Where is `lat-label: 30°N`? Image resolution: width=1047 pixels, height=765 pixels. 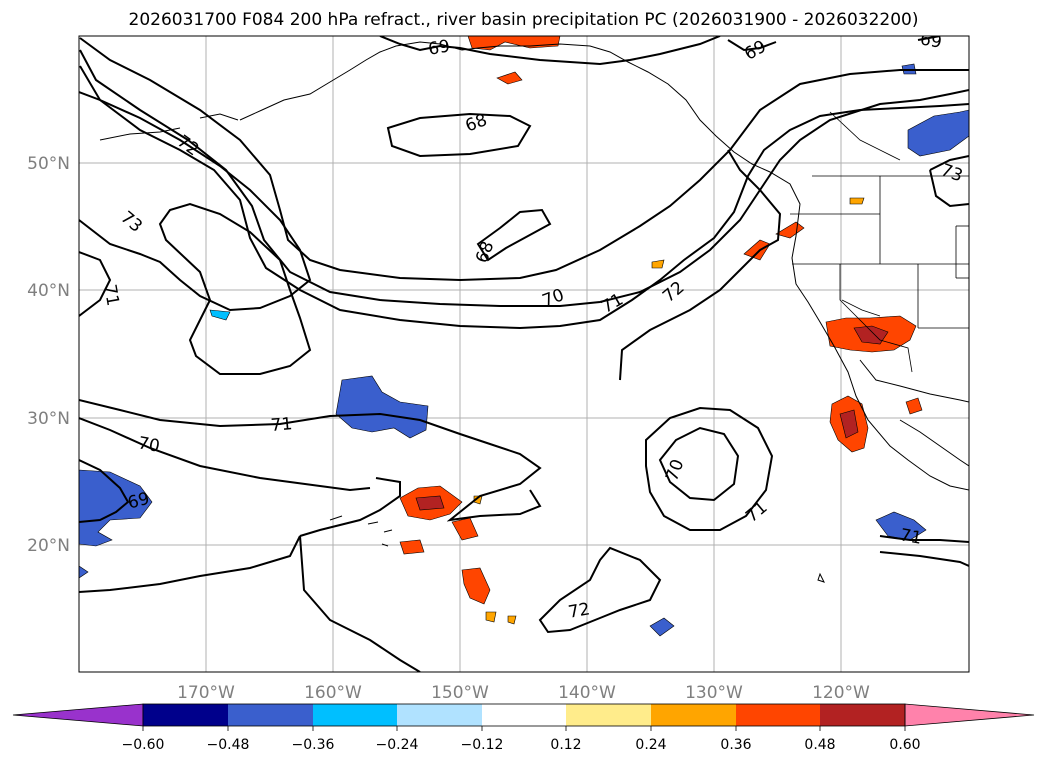 lat-label: 30°N is located at coordinates (48, 419).